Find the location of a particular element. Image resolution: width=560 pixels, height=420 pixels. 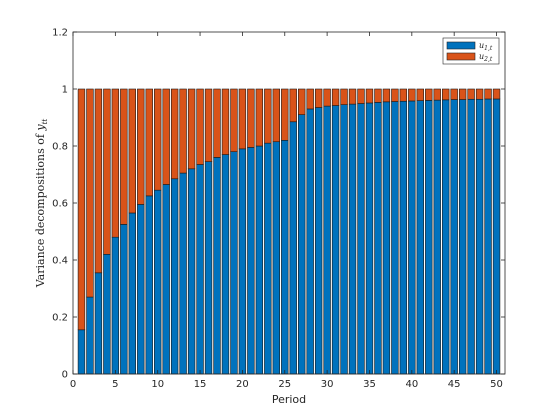

y-tick-label: 0.6 is located at coordinates (60, 204).